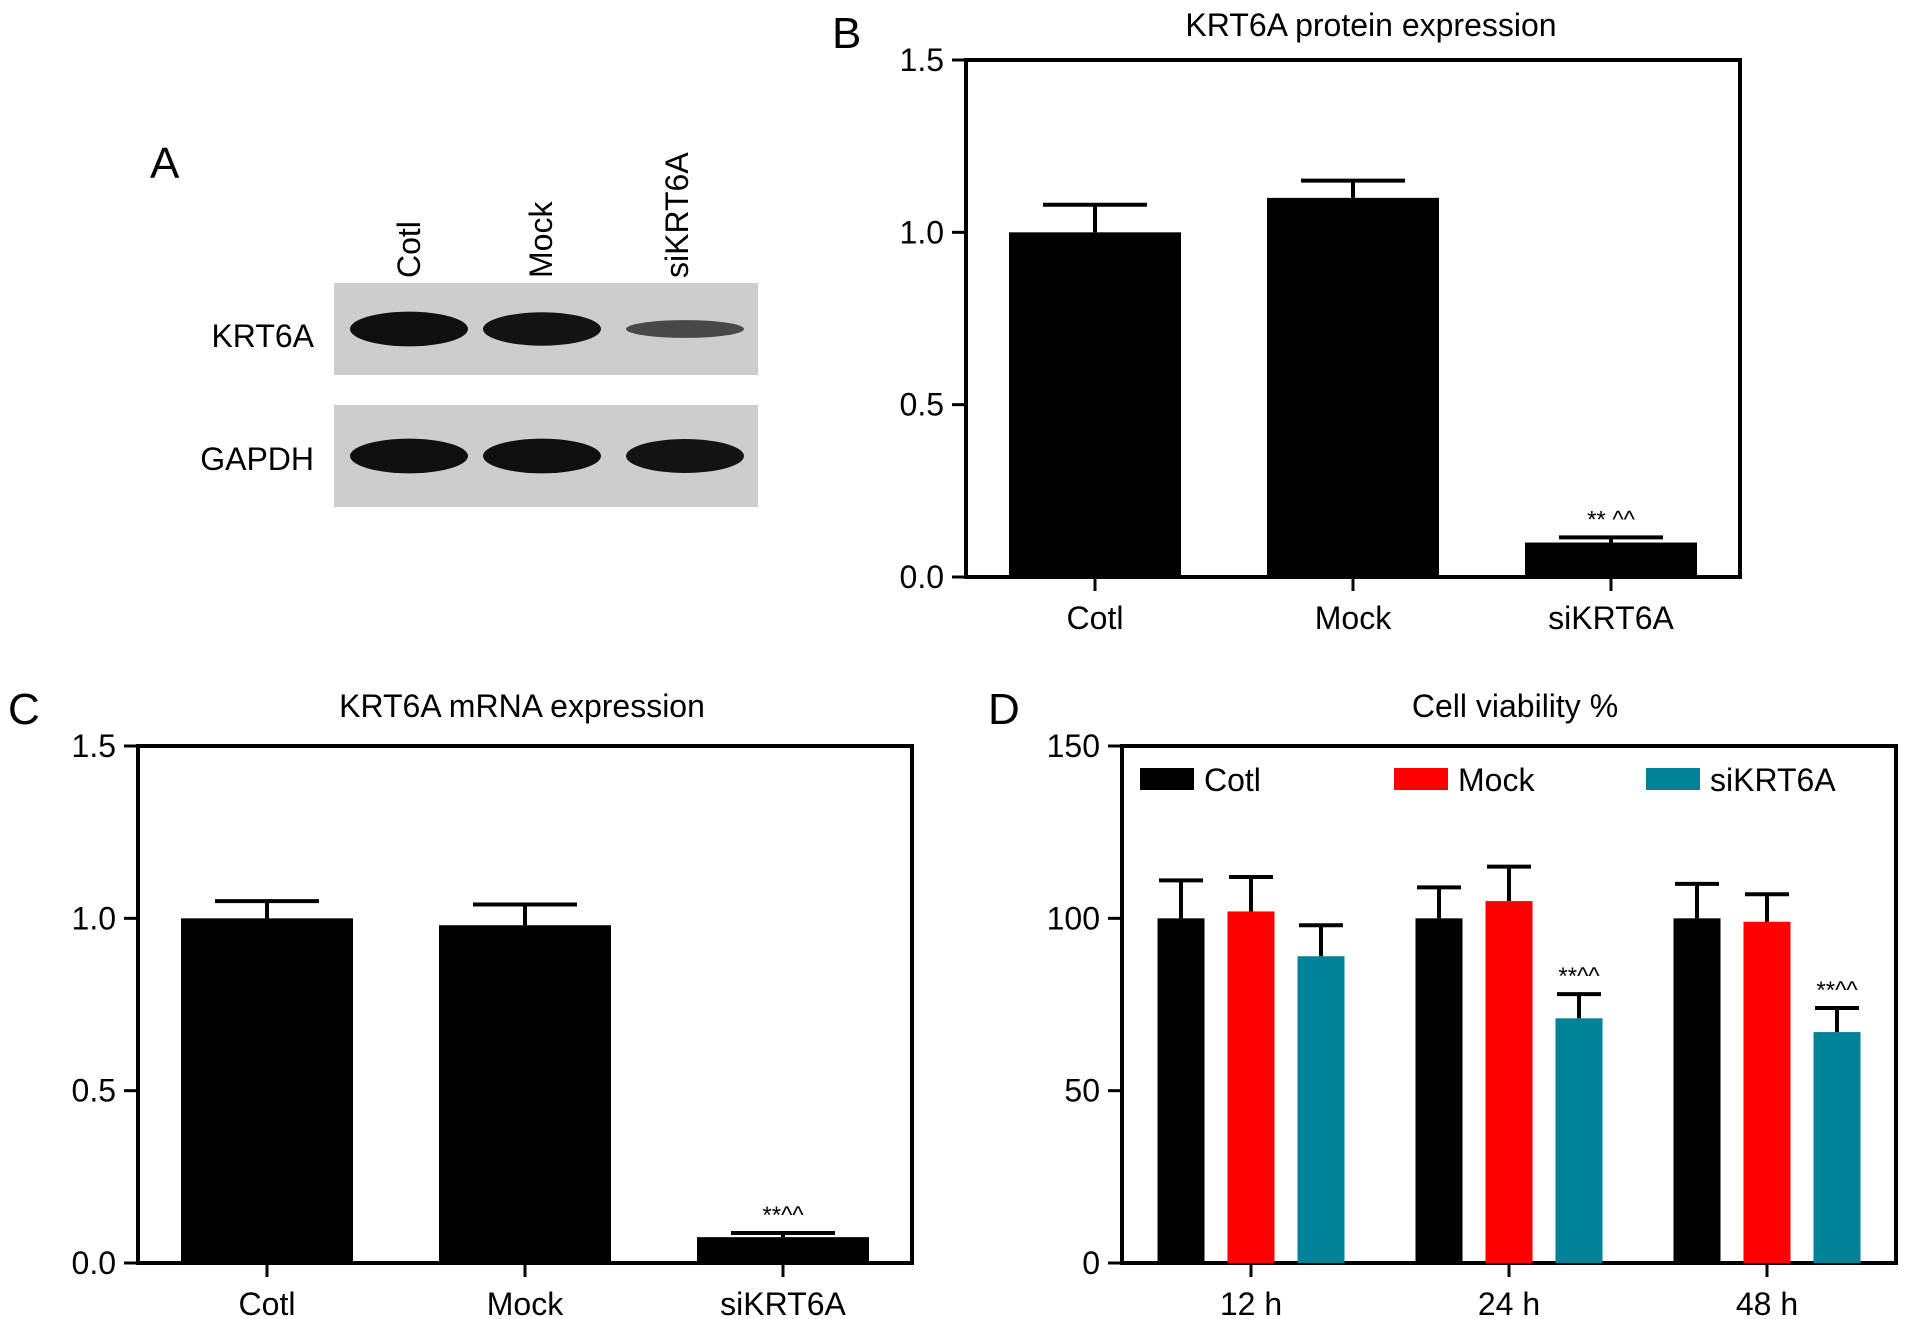  What do you see at coordinates (257, 459) in the screenshot?
I see `blot-row-label-gapdh: GAPDH` at bounding box center [257, 459].